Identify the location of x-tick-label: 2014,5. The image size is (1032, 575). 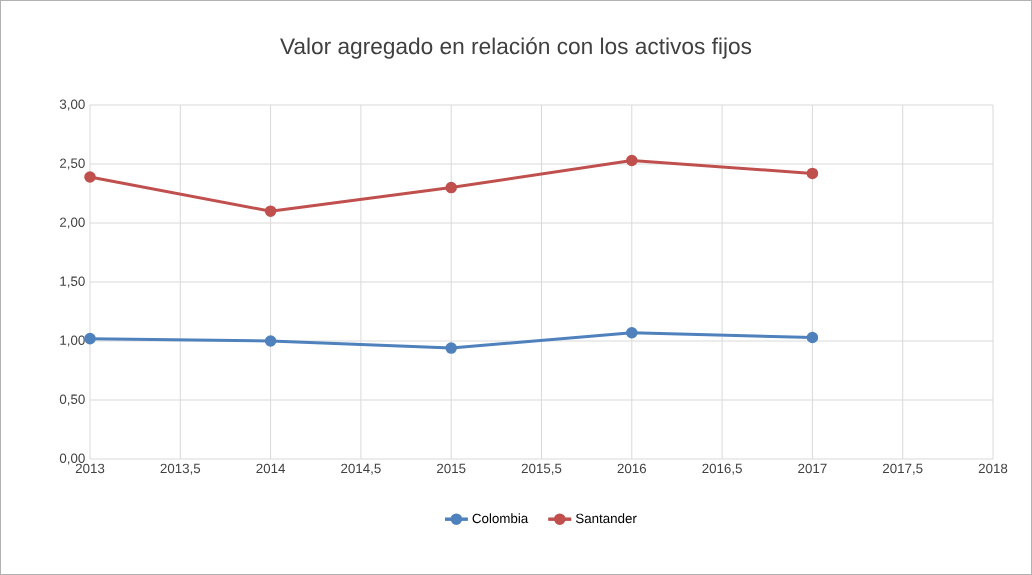
(361, 469).